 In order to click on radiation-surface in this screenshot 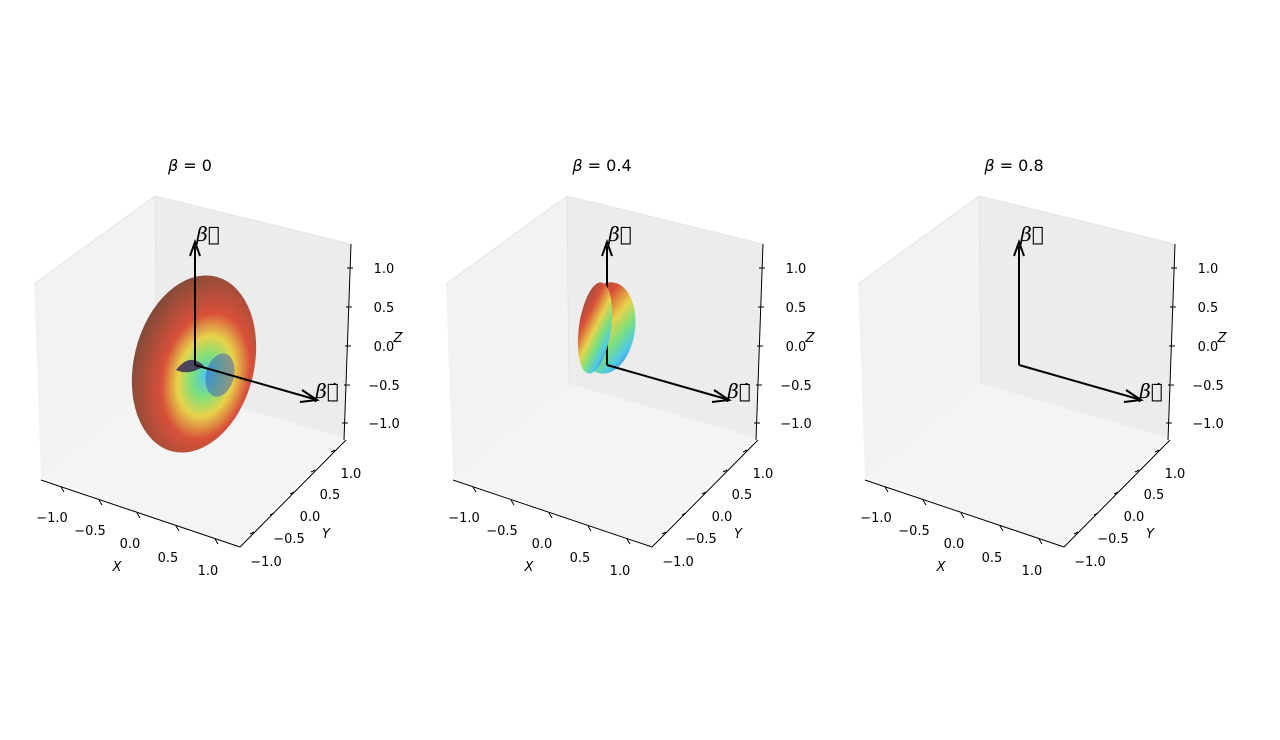, I will do `click(595, 328)`.